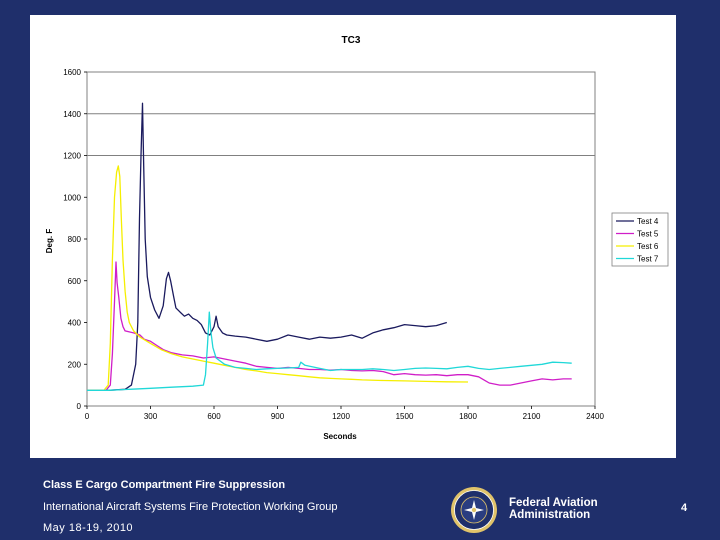 Image resolution: width=720 pixels, height=540 pixels. I want to click on chart-title: TC3, so click(351, 40).